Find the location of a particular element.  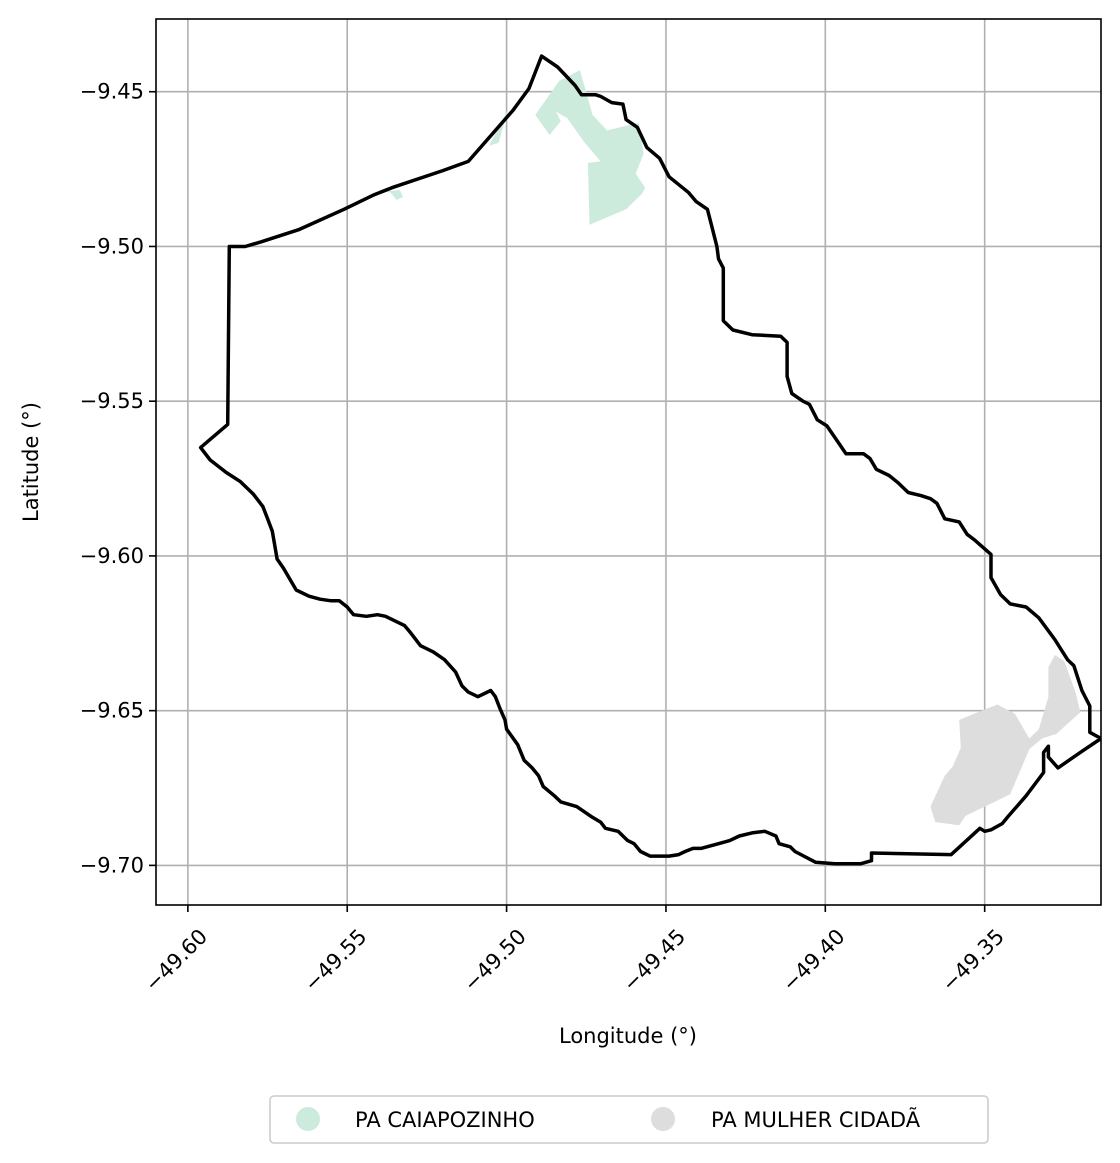

x-axis-title: Longitude (°) is located at coordinates (628, 1036).